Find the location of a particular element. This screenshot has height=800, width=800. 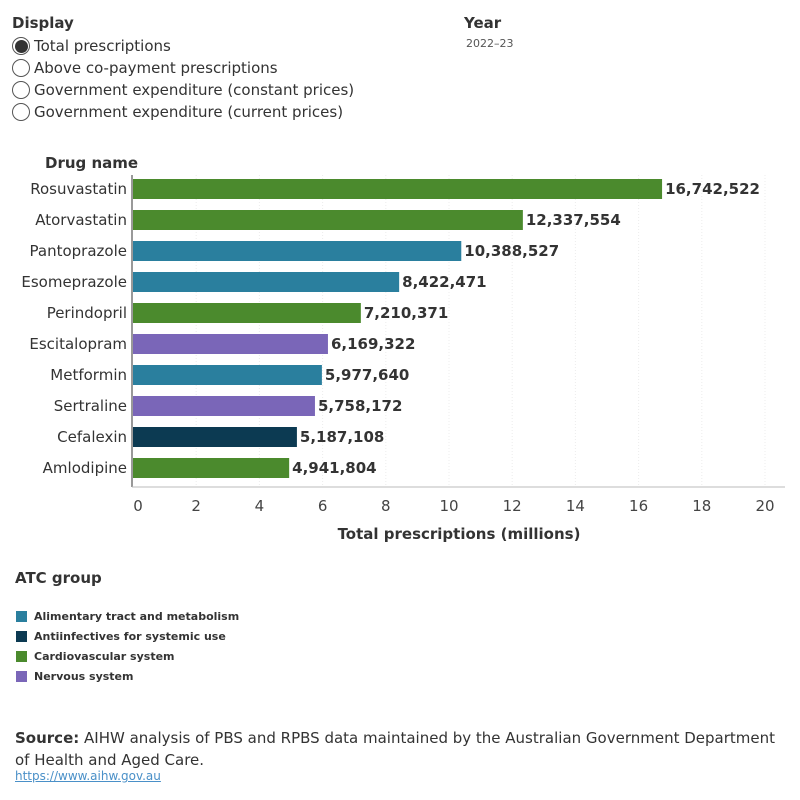

data-label: 8,422,471 is located at coordinates (444, 282).